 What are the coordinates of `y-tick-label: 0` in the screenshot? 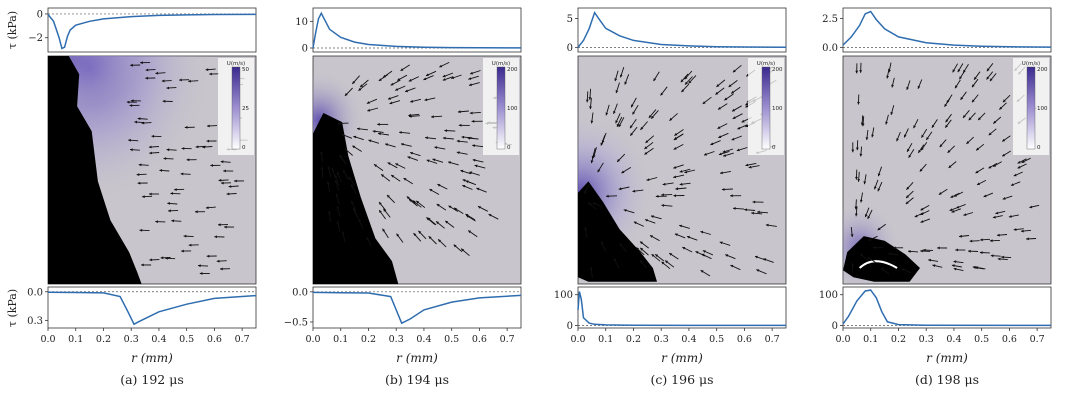 It's located at (570, 48).